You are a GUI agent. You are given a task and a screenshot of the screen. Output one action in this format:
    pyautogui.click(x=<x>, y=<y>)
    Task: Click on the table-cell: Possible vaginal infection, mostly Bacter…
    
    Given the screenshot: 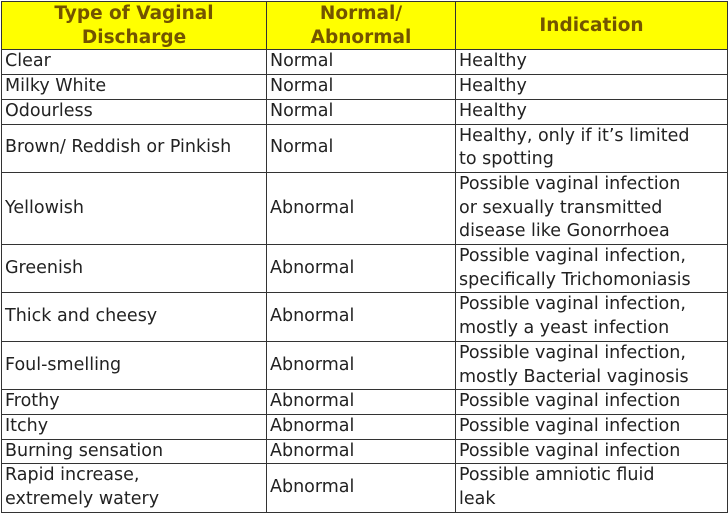 What is the action you would take?
    pyautogui.click(x=591, y=365)
    